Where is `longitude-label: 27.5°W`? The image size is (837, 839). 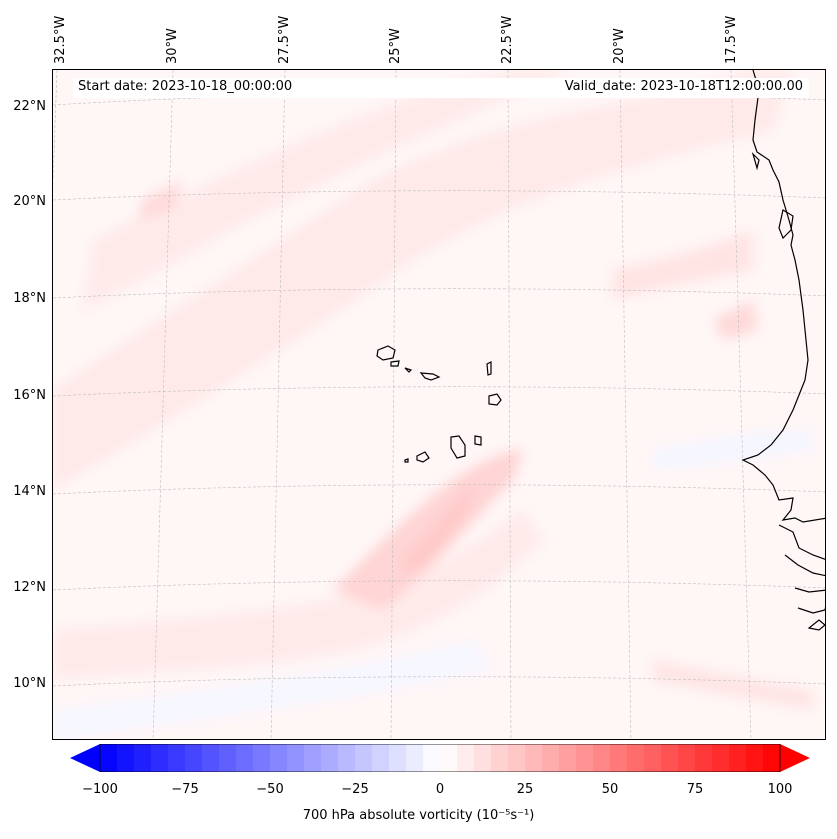 longitude-label: 27.5°W is located at coordinates (284, 39).